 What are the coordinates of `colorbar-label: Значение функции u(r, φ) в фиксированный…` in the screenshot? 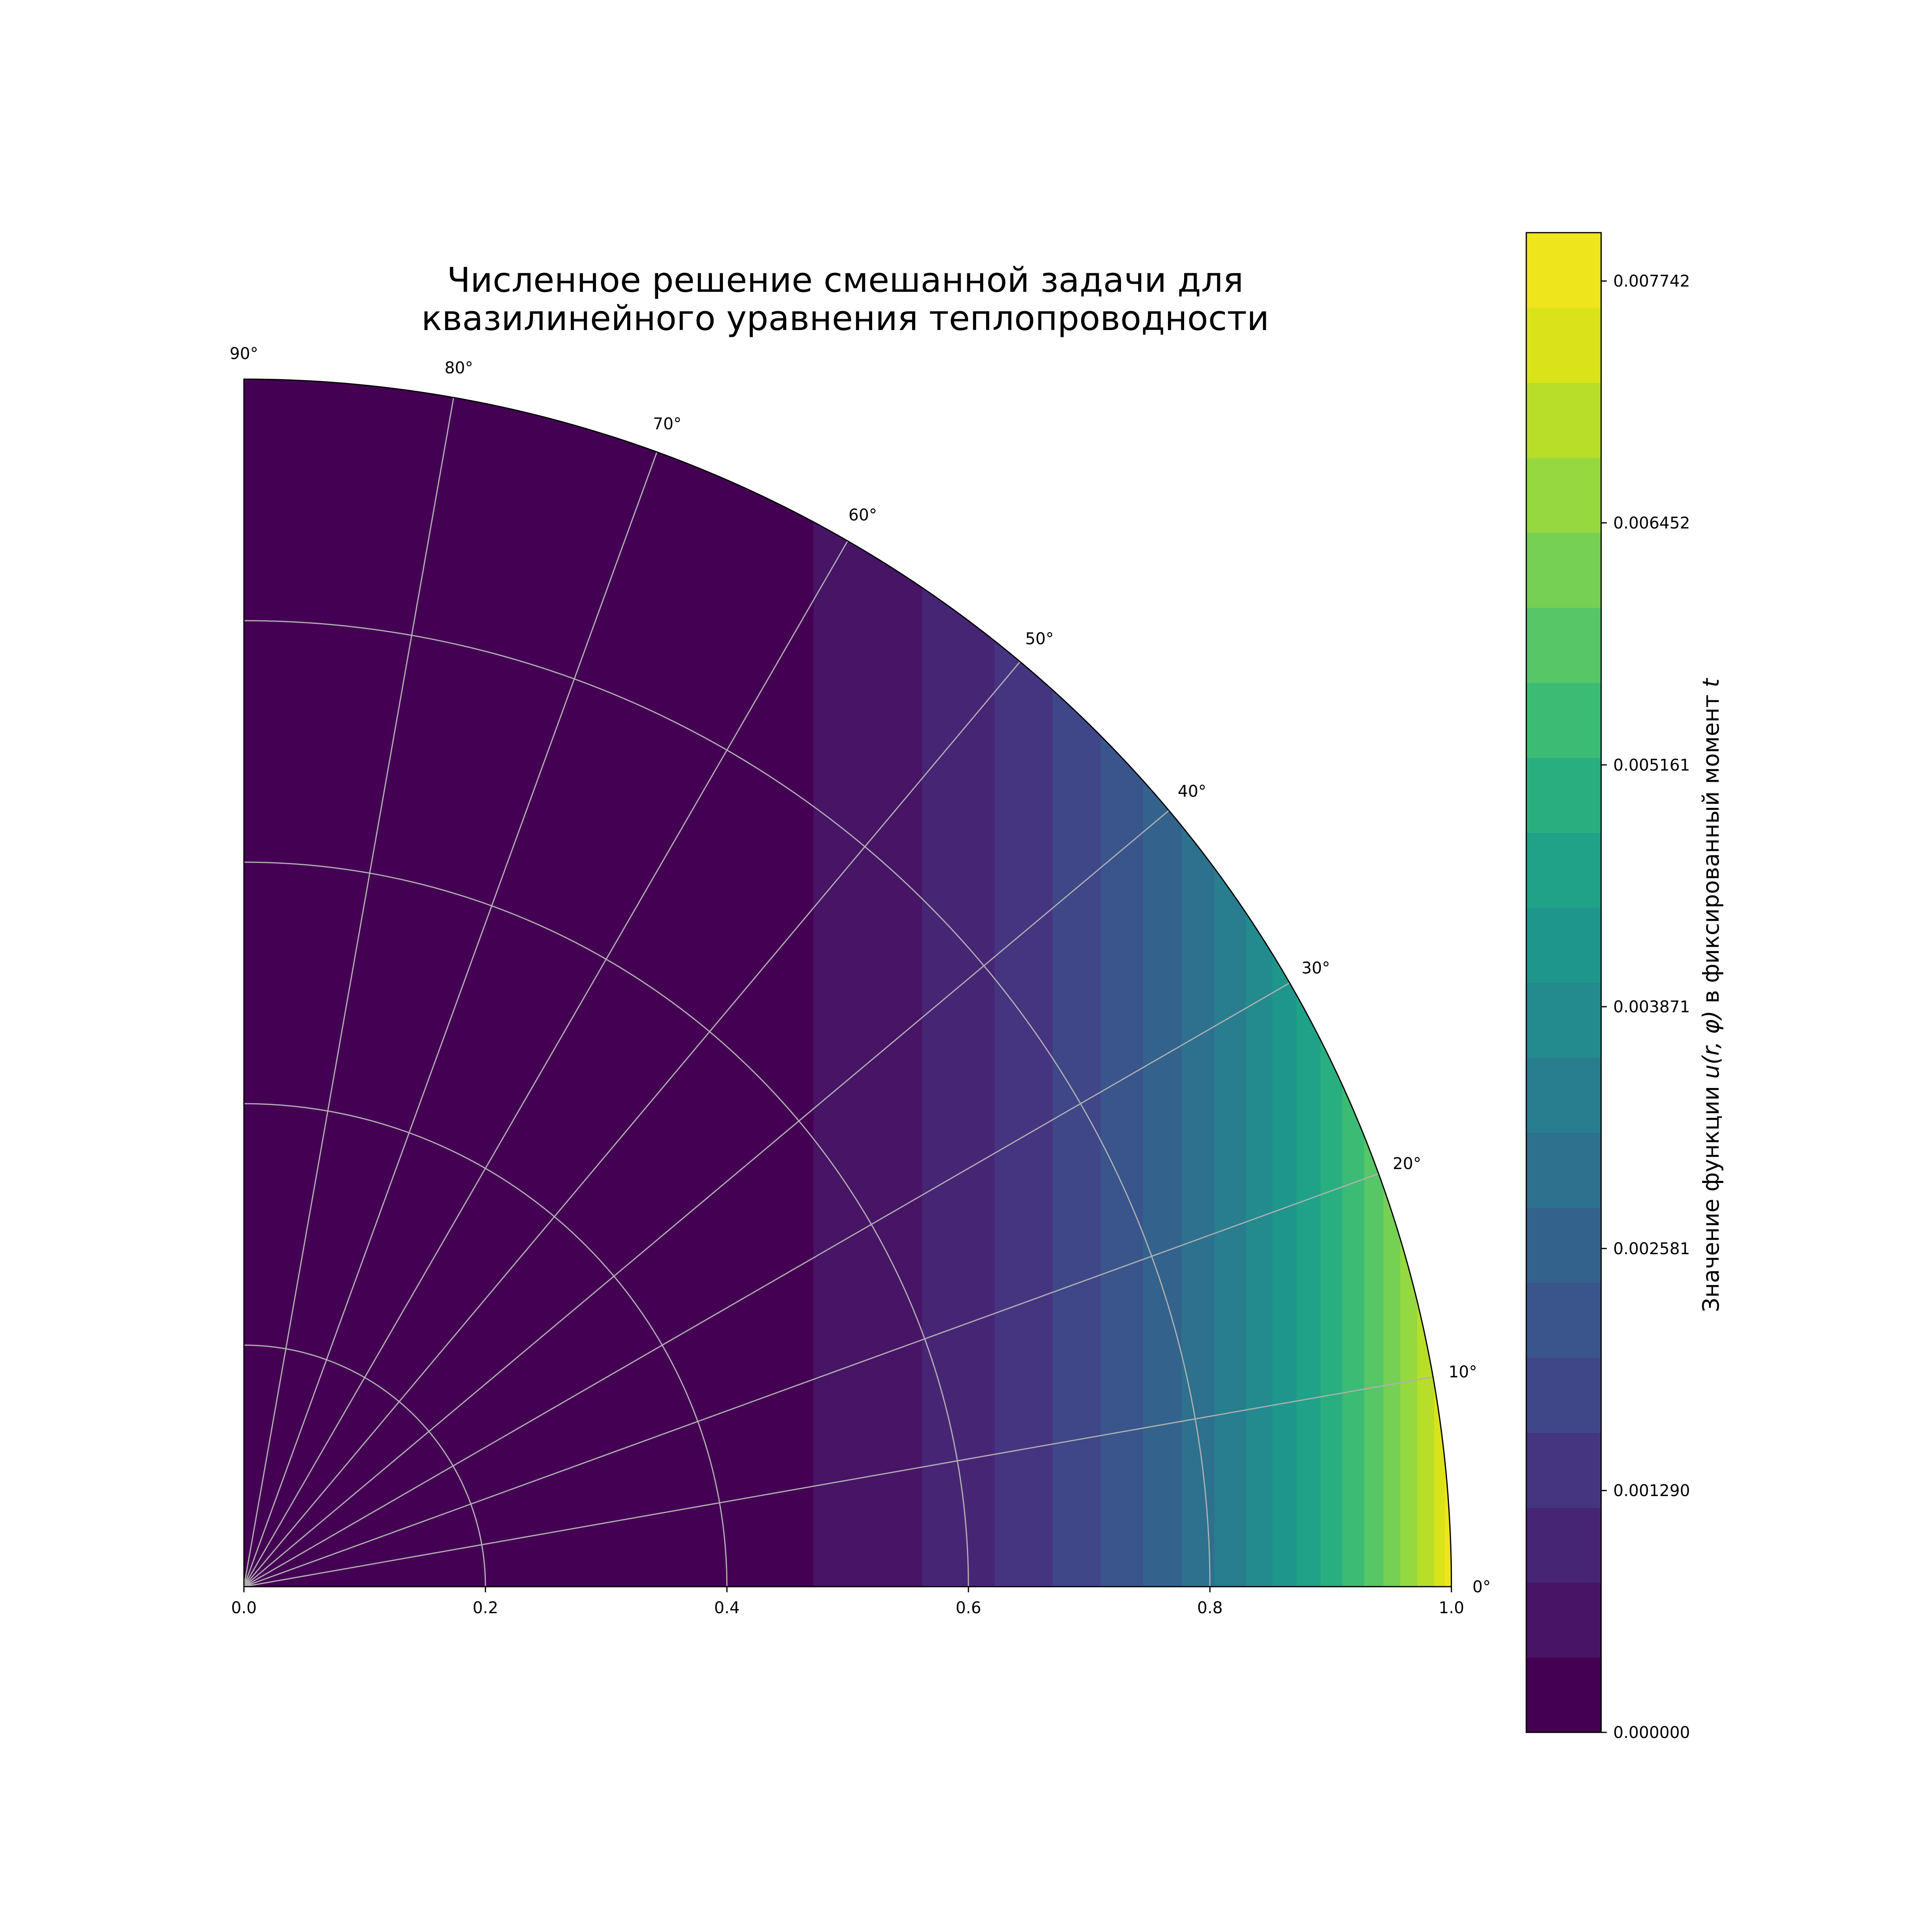 It's located at (1711, 995).